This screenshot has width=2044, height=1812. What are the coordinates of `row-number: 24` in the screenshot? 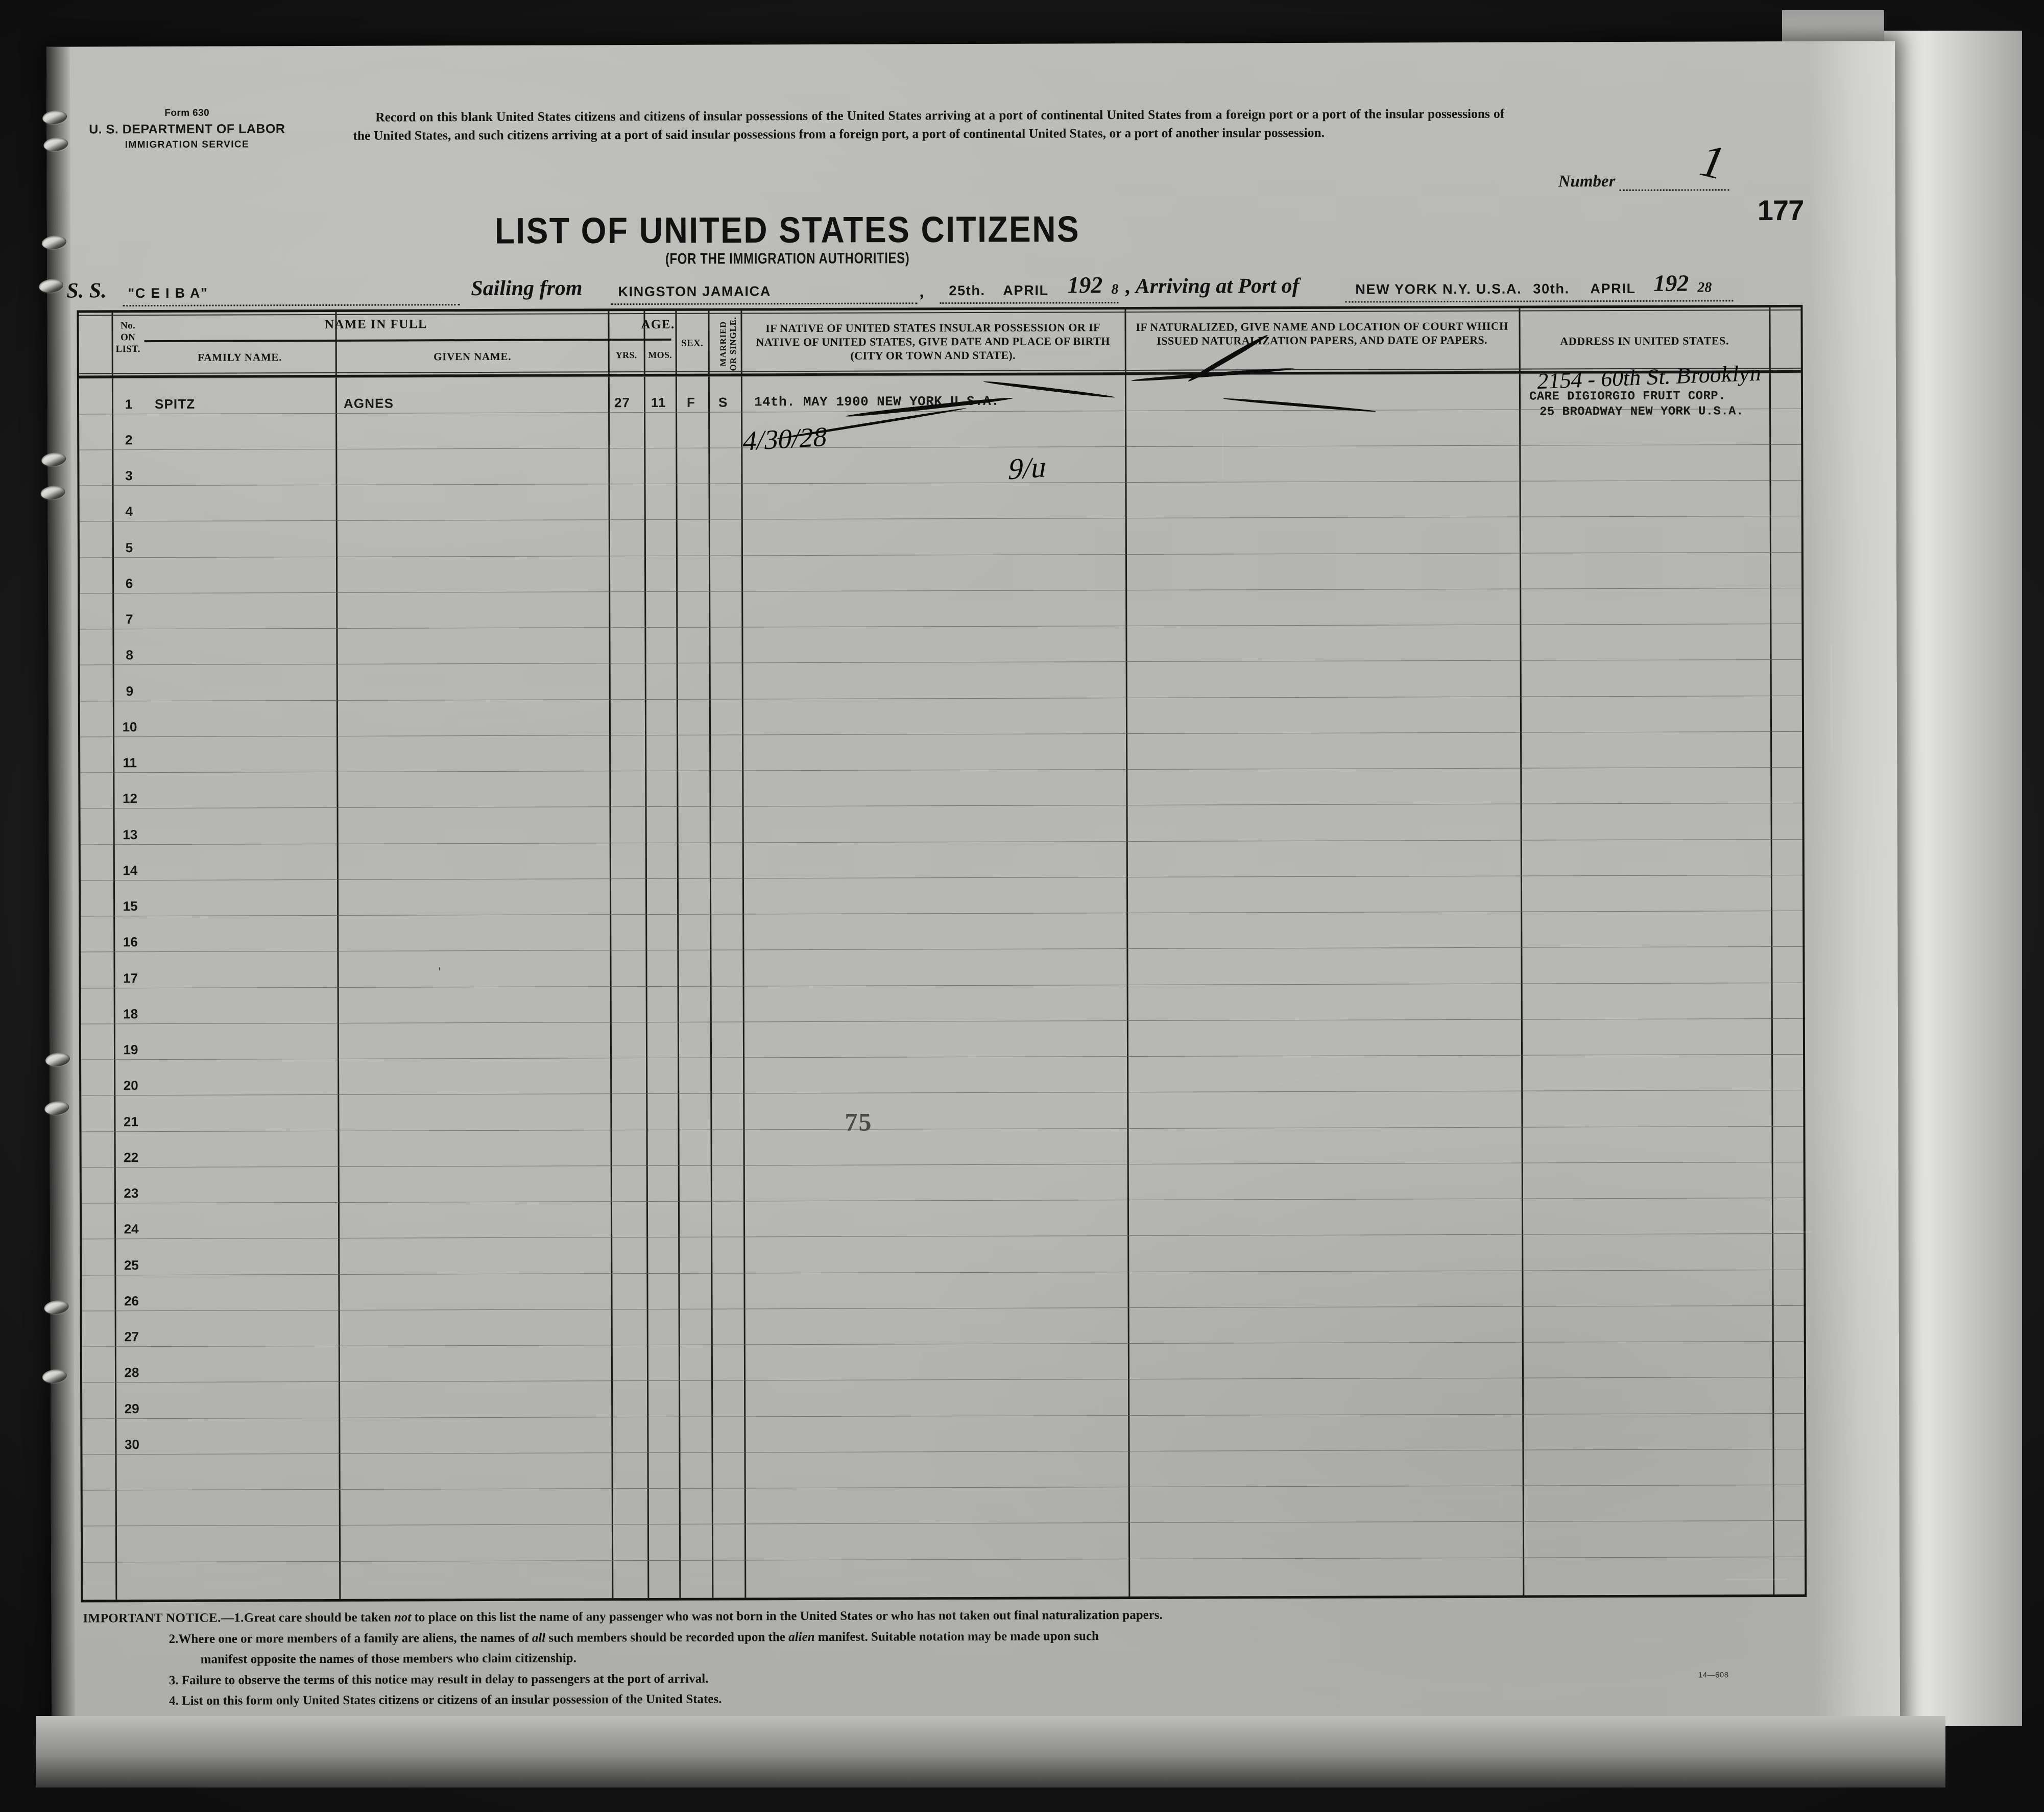 It's located at (131, 1229).